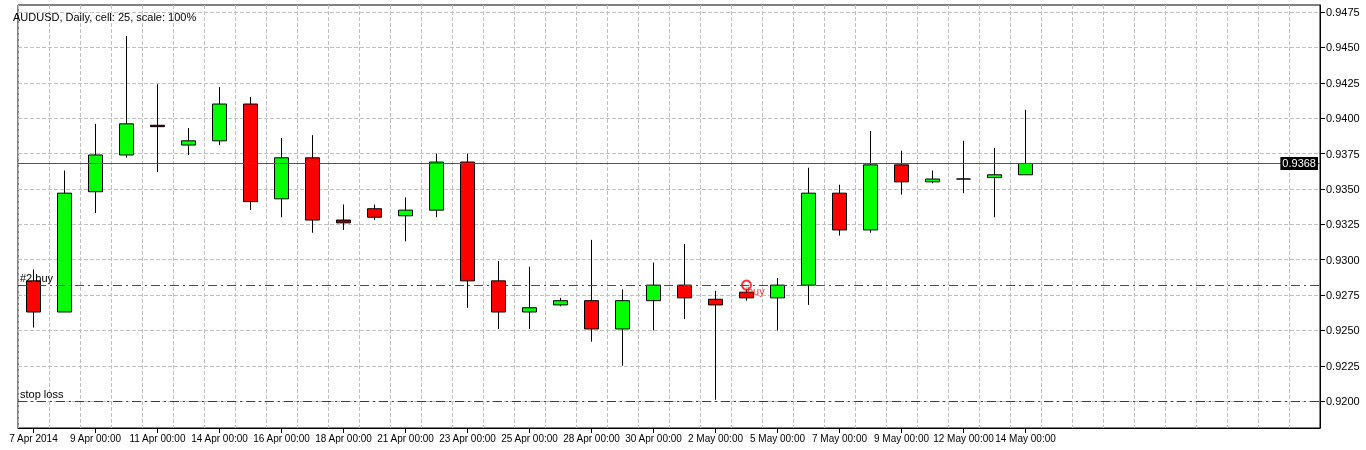 This screenshot has width=1366, height=450. Describe the element at coordinates (1343, 47) in the screenshot. I see `y-tick-label: 0.9450` at that location.